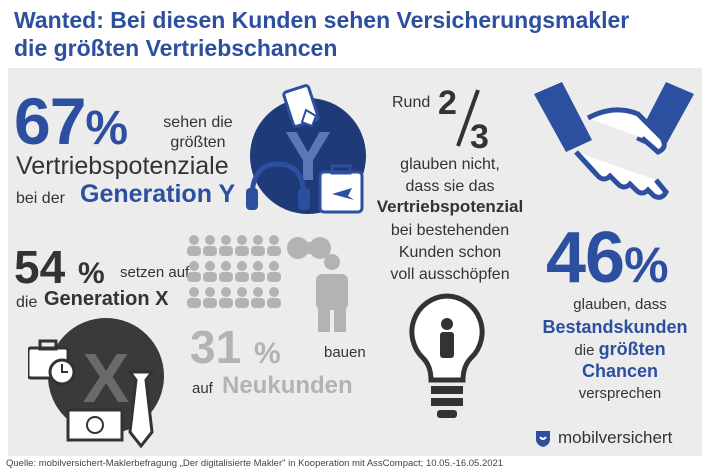 This screenshot has width=710, height=473. Describe the element at coordinates (468, 118) in the screenshot. I see `fraction-slash` at that location.